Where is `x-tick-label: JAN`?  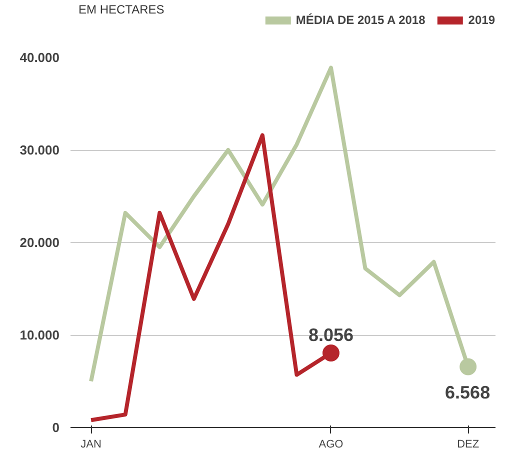
x-tick-label: JAN is located at coordinates (91, 444).